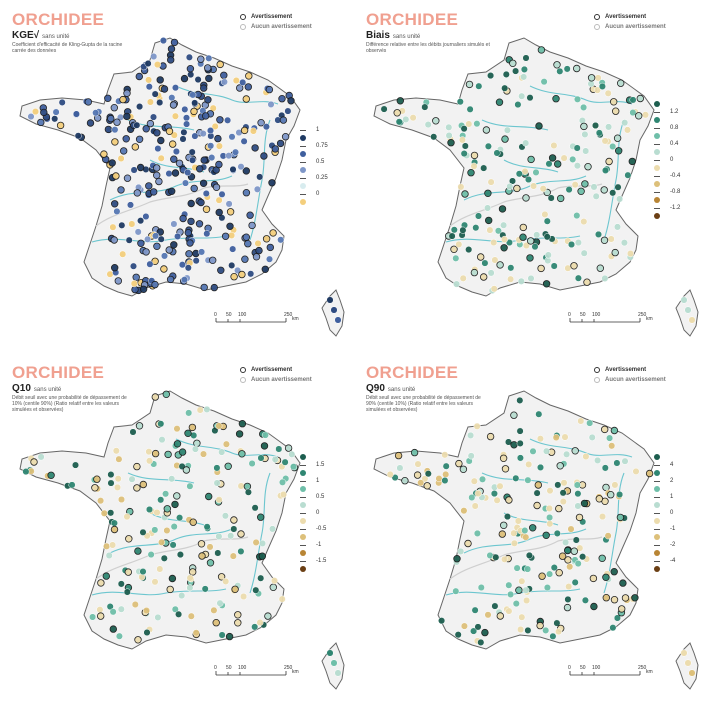  I want to click on legend-entry: -2, so click(664, 545).